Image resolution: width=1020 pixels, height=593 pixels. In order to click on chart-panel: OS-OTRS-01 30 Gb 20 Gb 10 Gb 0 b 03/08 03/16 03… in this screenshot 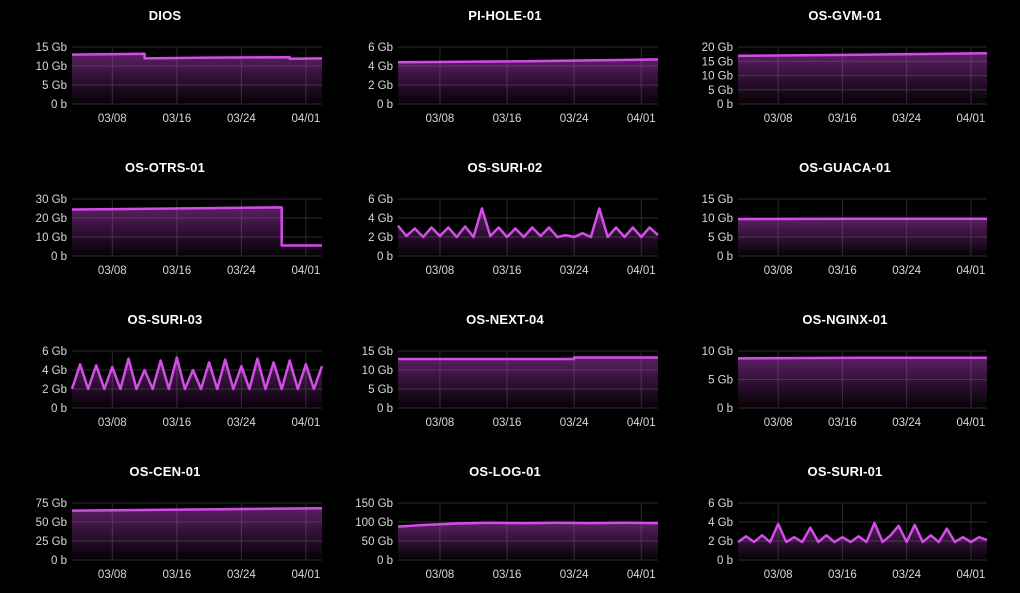, I will do `click(165, 220)`.